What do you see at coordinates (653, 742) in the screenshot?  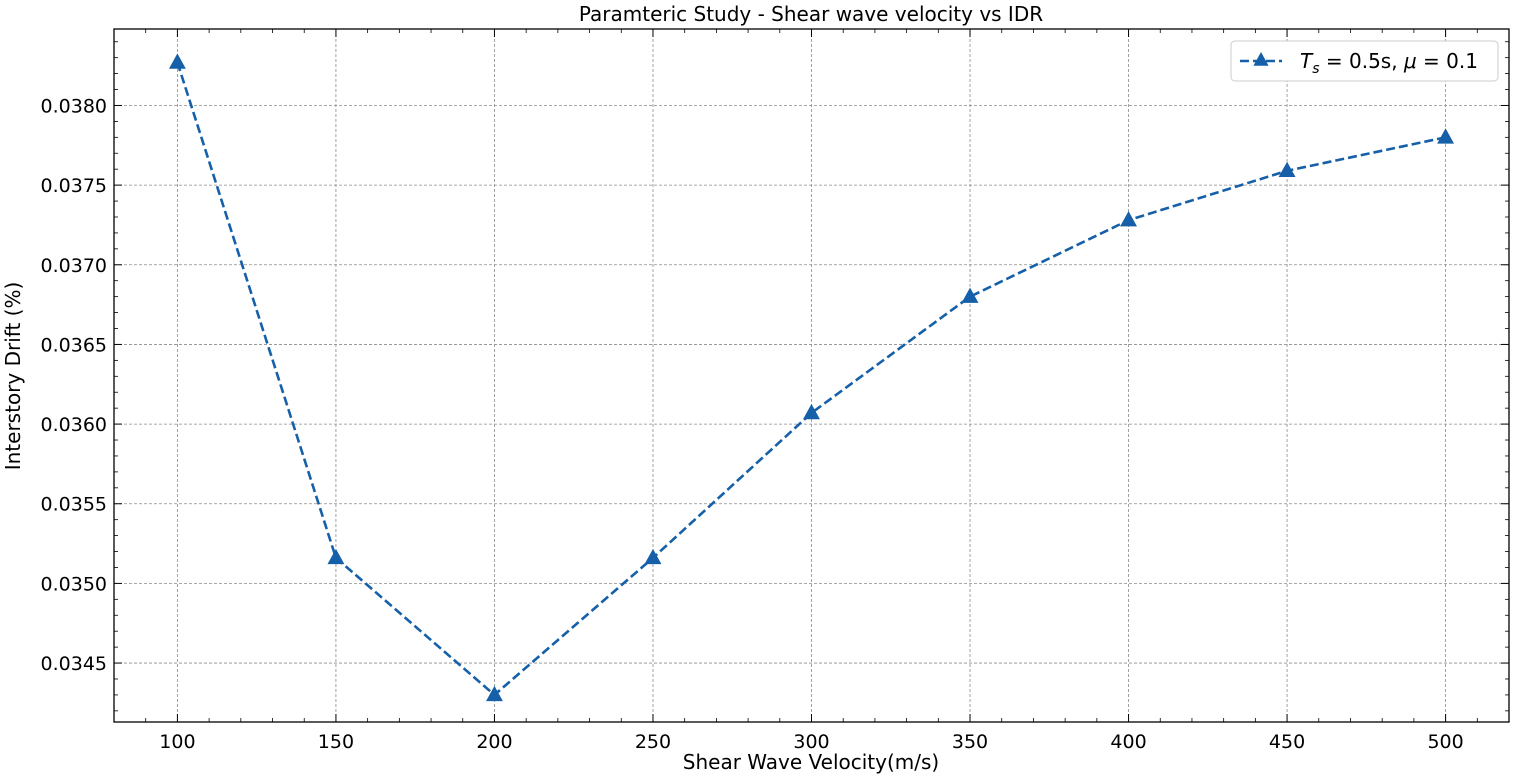 I see `x-tick-label: 250` at bounding box center [653, 742].